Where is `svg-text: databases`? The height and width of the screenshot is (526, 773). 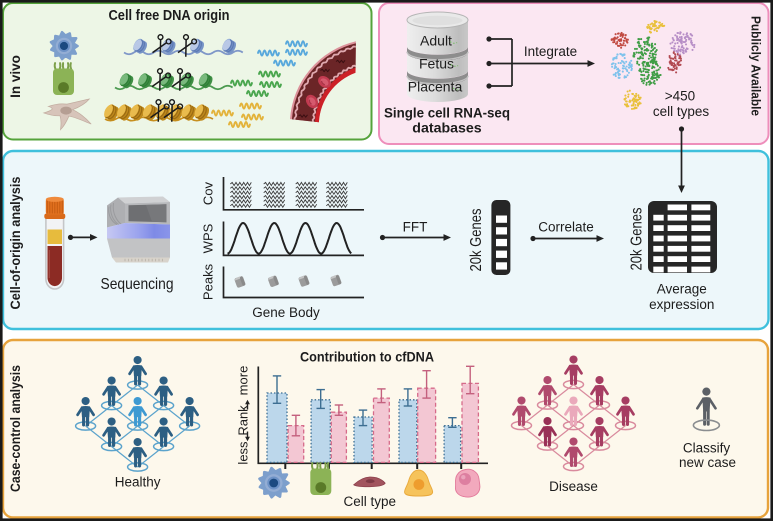 svg-text: databases is located at coordinates (447, 129).